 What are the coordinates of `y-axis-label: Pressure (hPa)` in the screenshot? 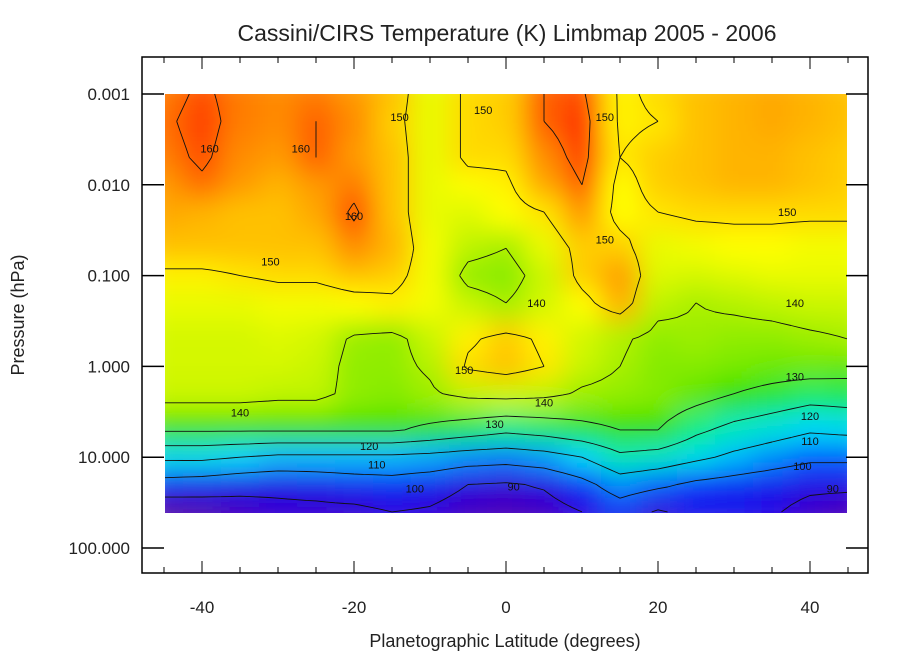 It's located at (18, 314).